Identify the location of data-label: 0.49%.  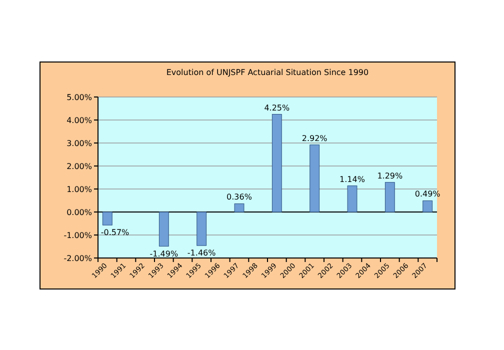
(427, 194).